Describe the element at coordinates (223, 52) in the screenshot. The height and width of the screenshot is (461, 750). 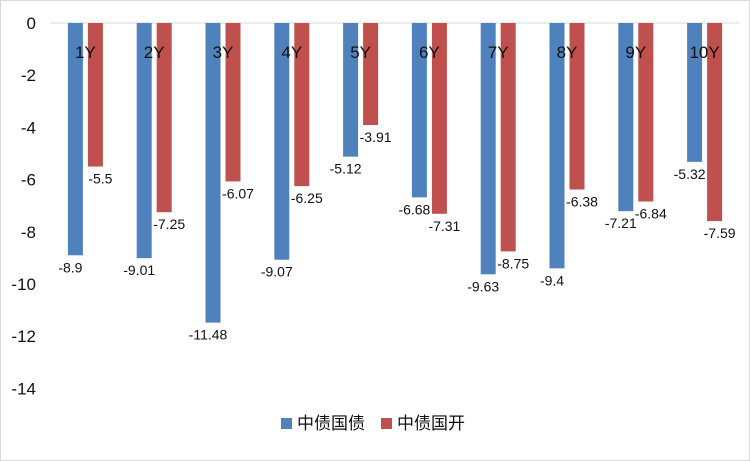
I see `category-label: 3Y` at that location.